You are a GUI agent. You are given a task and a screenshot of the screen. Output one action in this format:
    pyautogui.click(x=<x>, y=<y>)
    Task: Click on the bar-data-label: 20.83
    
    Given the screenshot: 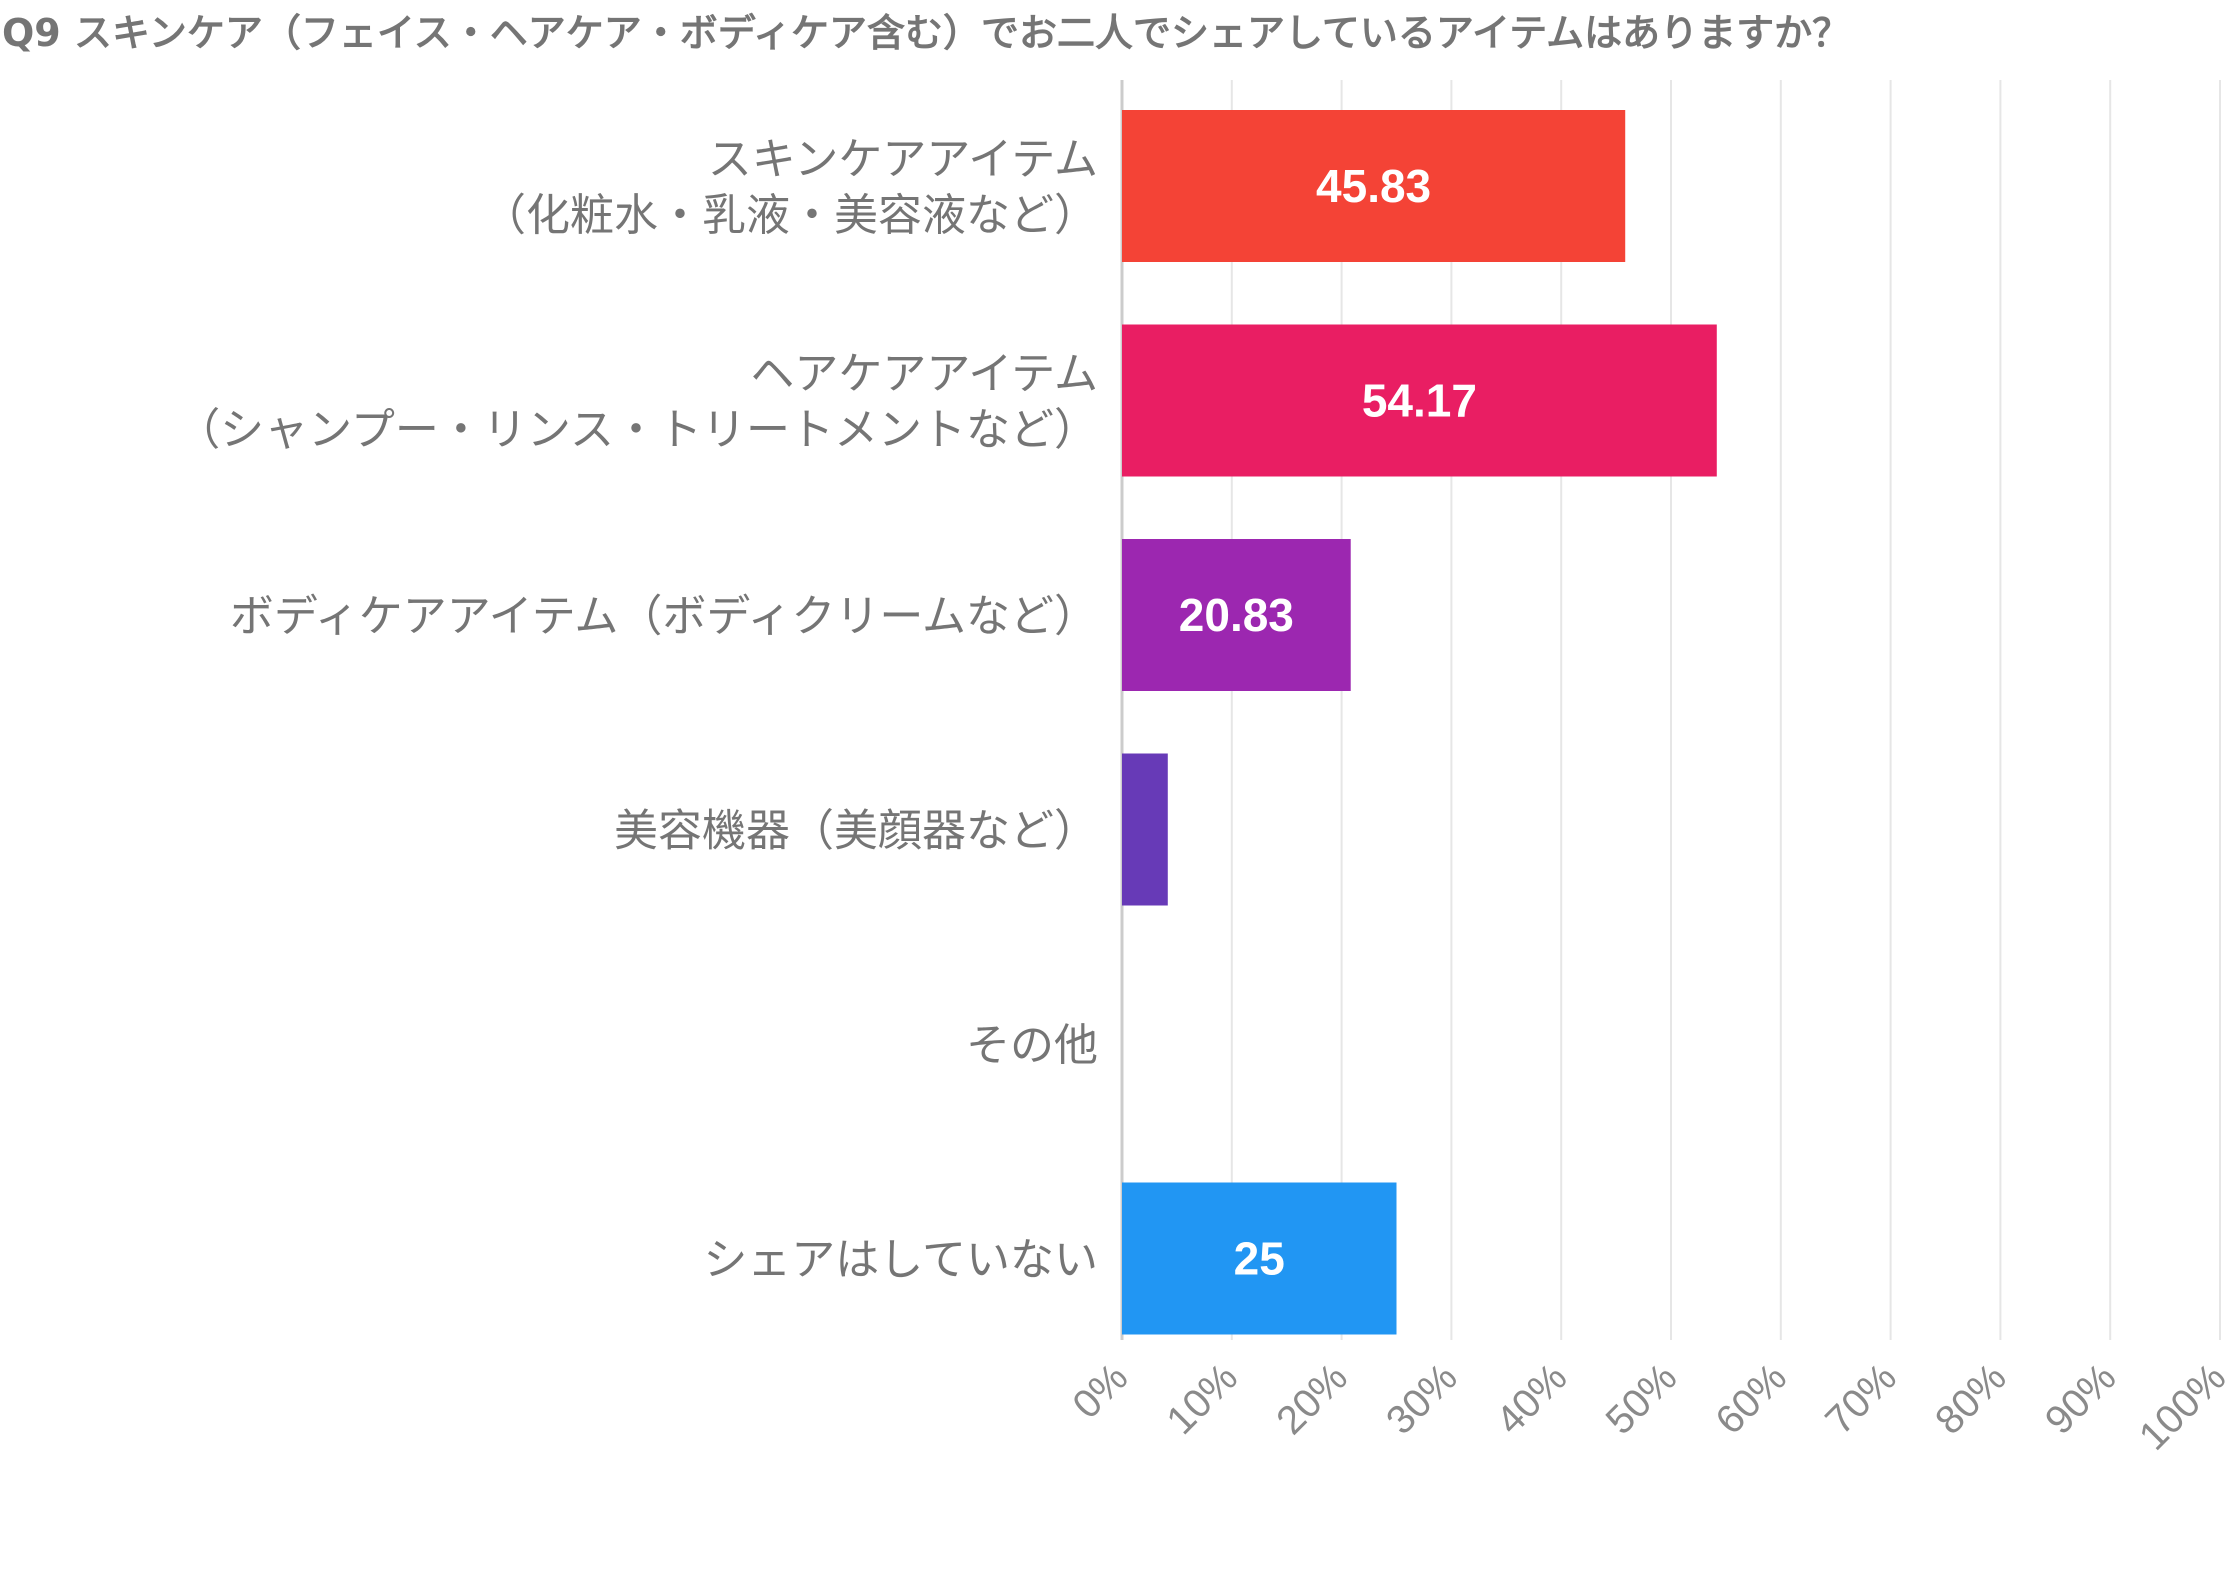 What is the action you would take?
    pyautogui.click(x=1236, y=615)
    